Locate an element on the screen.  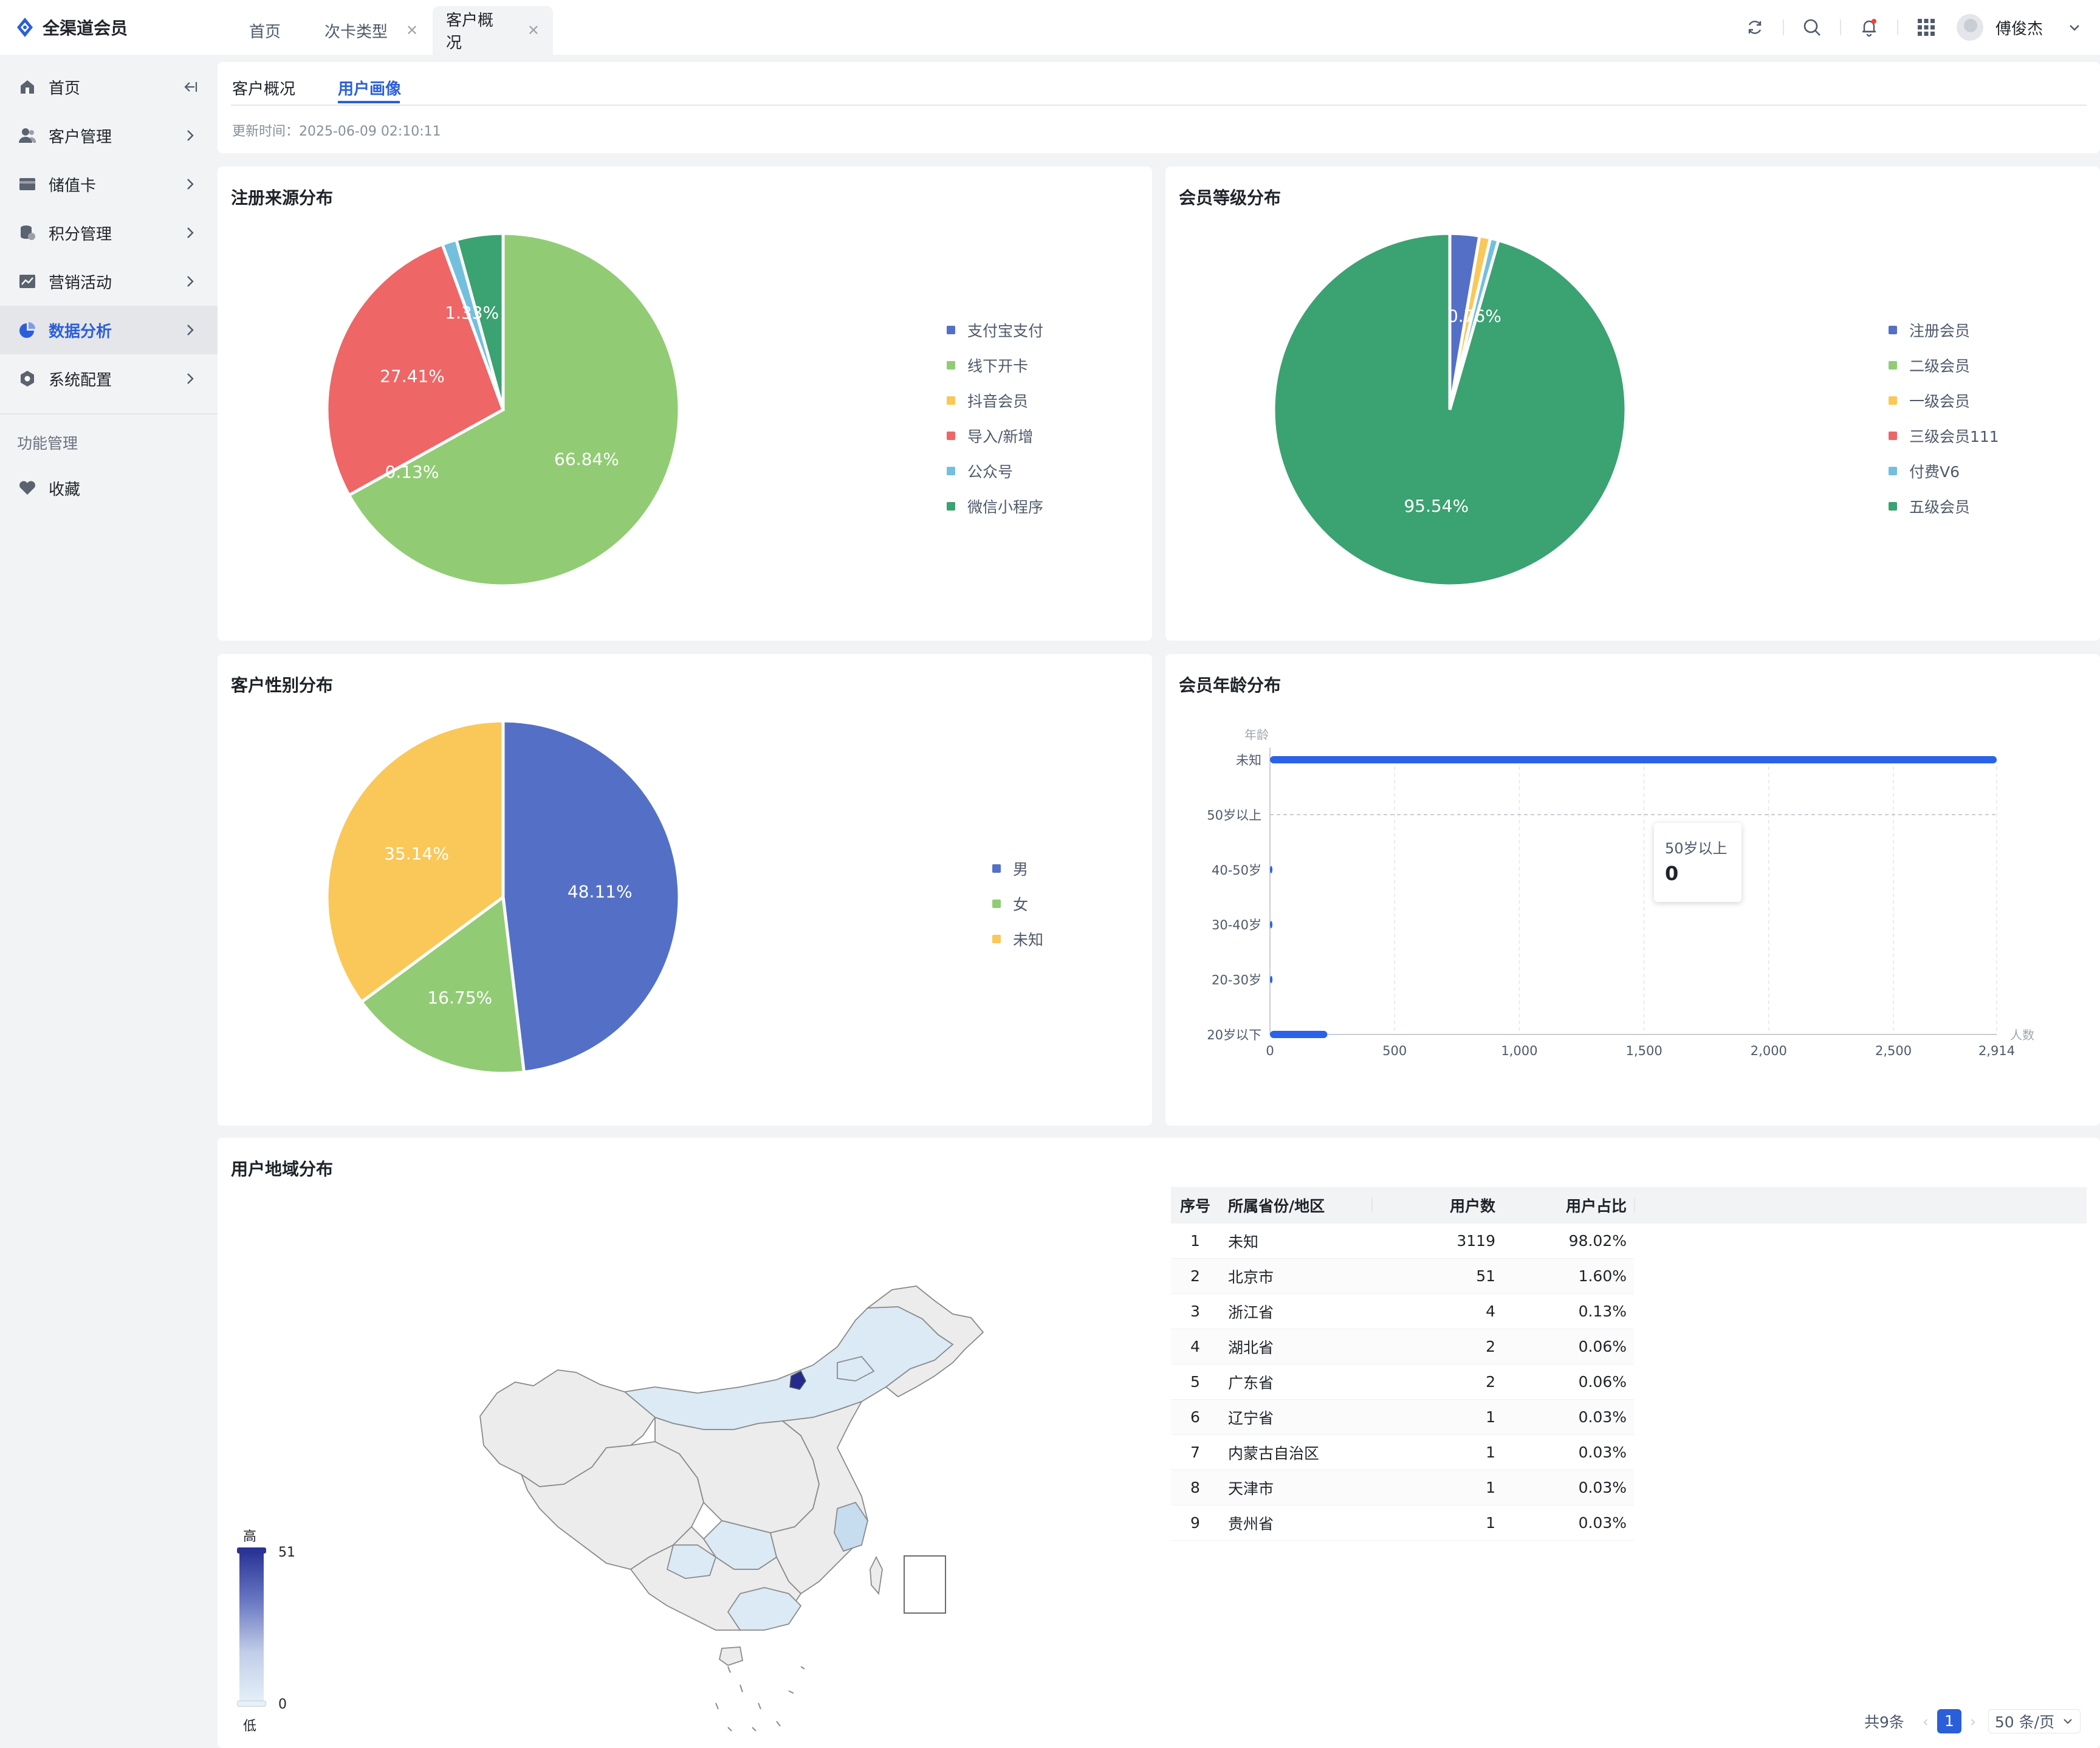
table-row: 3 浙江省 4 0.13% is located at coordinates (1402, 1311).